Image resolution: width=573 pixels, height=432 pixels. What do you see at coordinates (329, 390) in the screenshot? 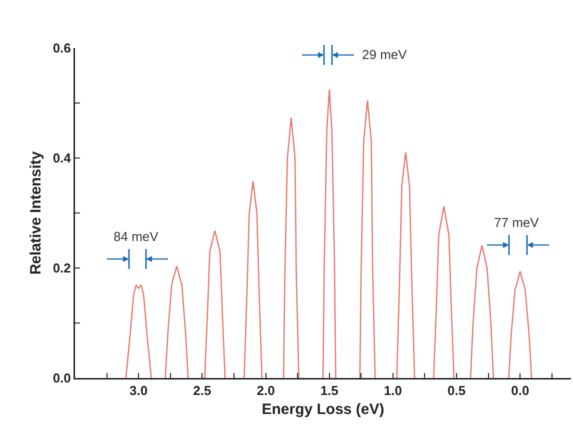
I see `x-tick-label: 1.5` at bounding box center [329, 390].